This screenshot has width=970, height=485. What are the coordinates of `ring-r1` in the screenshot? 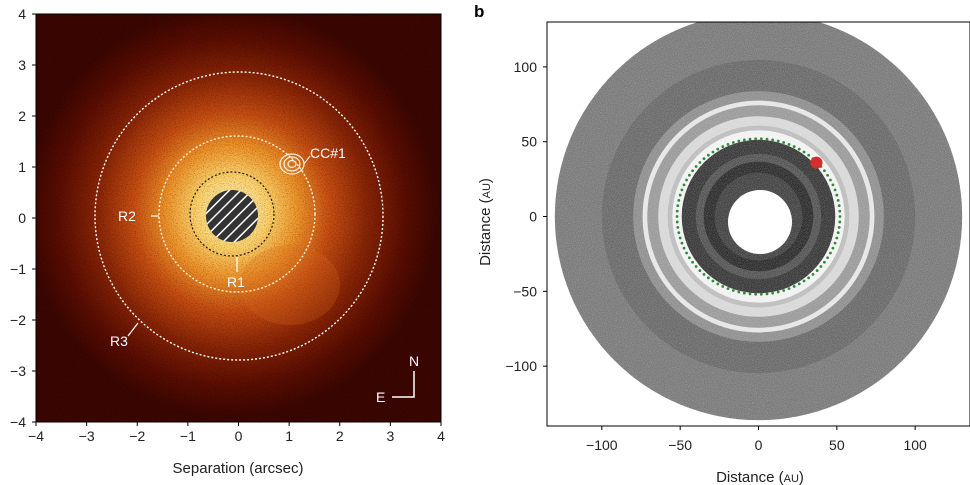 It's located at (232, 214).